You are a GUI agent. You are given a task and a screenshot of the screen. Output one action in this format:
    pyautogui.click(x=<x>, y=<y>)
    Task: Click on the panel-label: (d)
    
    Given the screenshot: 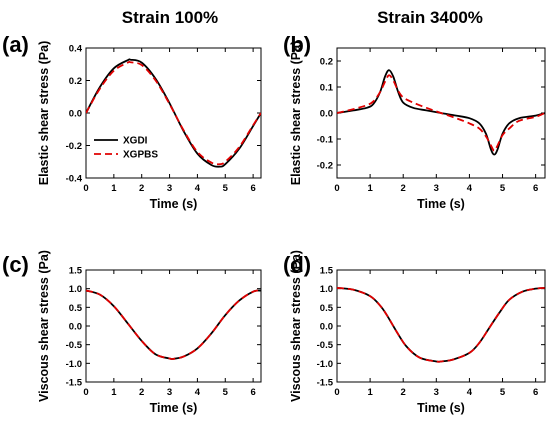 What is the action you would take?
    pyautogui.click(x=297, y=264)
    